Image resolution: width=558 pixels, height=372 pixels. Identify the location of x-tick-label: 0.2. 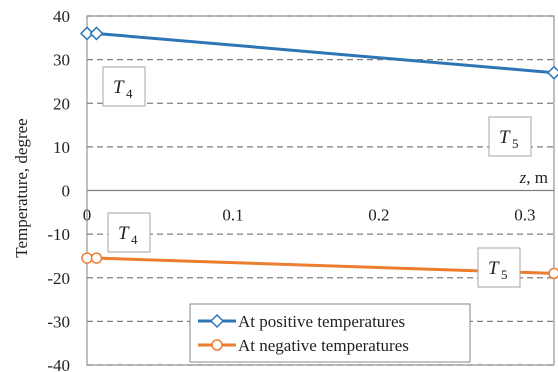
(378, 215).